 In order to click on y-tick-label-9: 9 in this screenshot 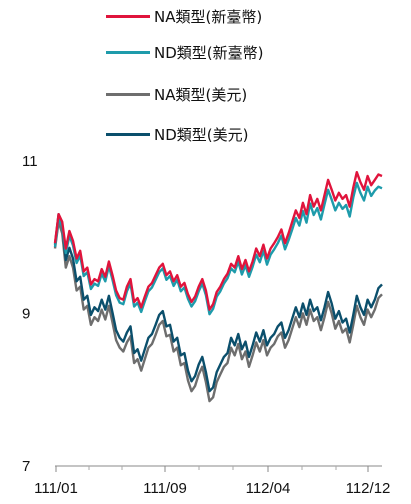, I will do `click(26, 313)`.